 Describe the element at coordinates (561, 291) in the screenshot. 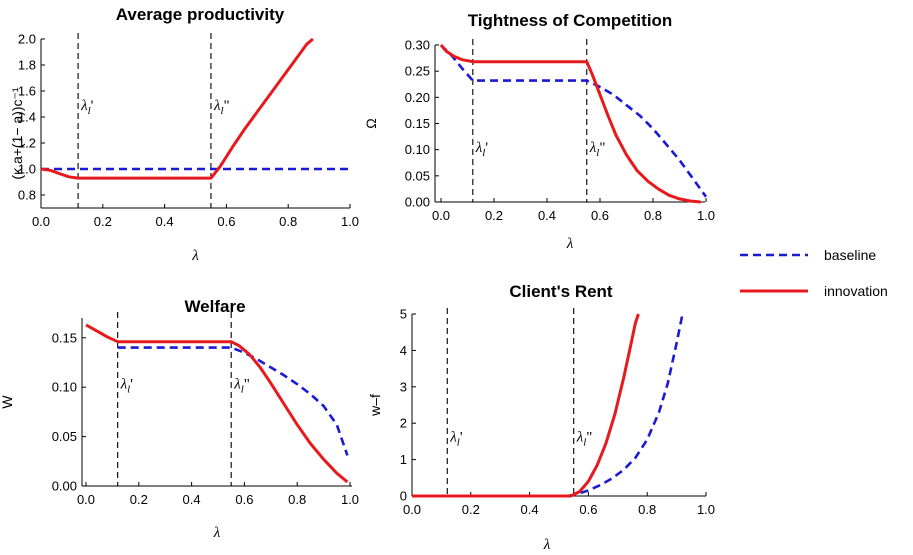

I see `chart-title: Client's Rent` at that location.